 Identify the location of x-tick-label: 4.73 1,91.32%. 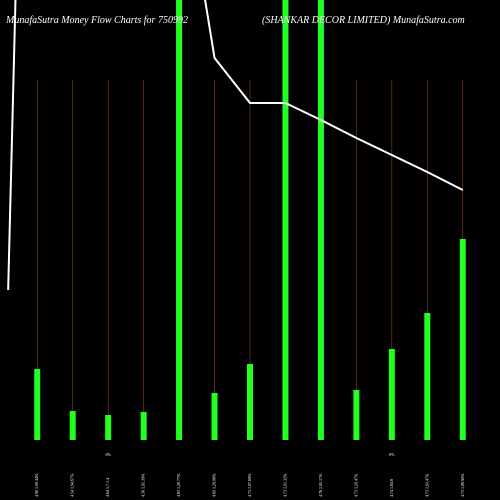
(285, 485).